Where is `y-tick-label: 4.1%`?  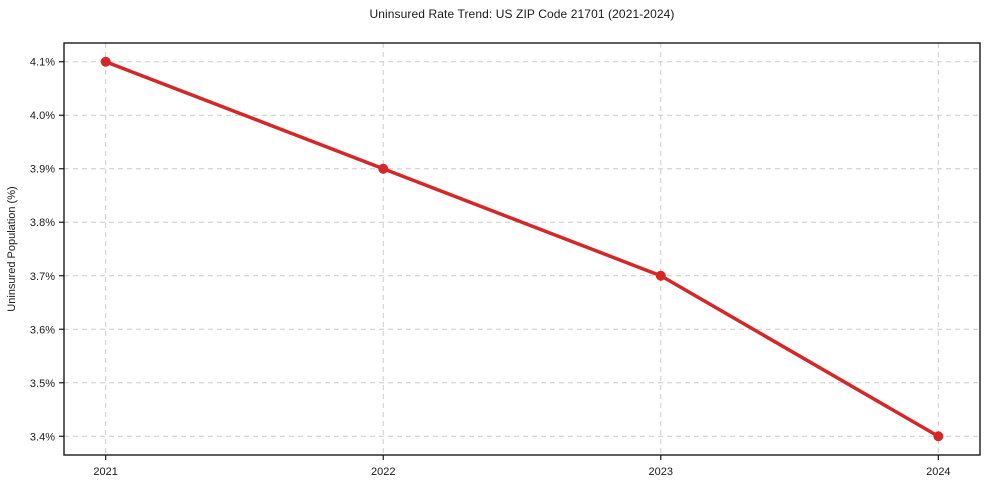
y-tick-label: 4.1% is located at coordinates (42, 63).